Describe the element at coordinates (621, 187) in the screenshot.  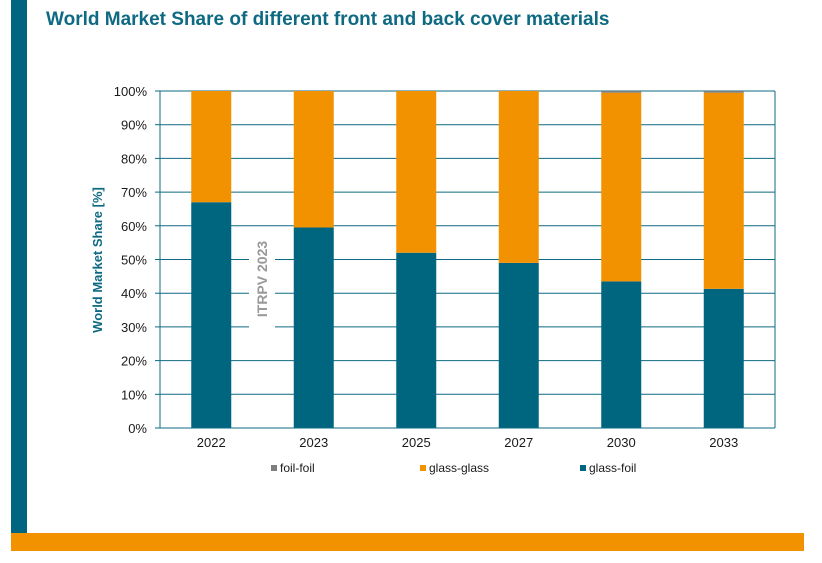
I see `bar-glass-glass-2030` at that location.